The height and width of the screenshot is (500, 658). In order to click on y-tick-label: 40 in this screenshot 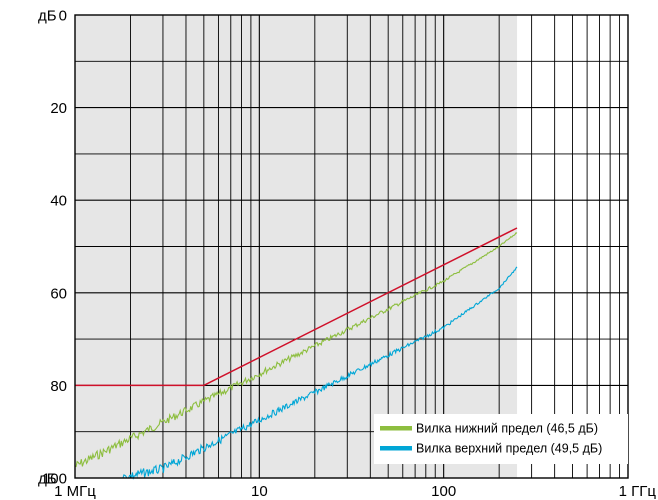, I will do `click(58, 201)`.